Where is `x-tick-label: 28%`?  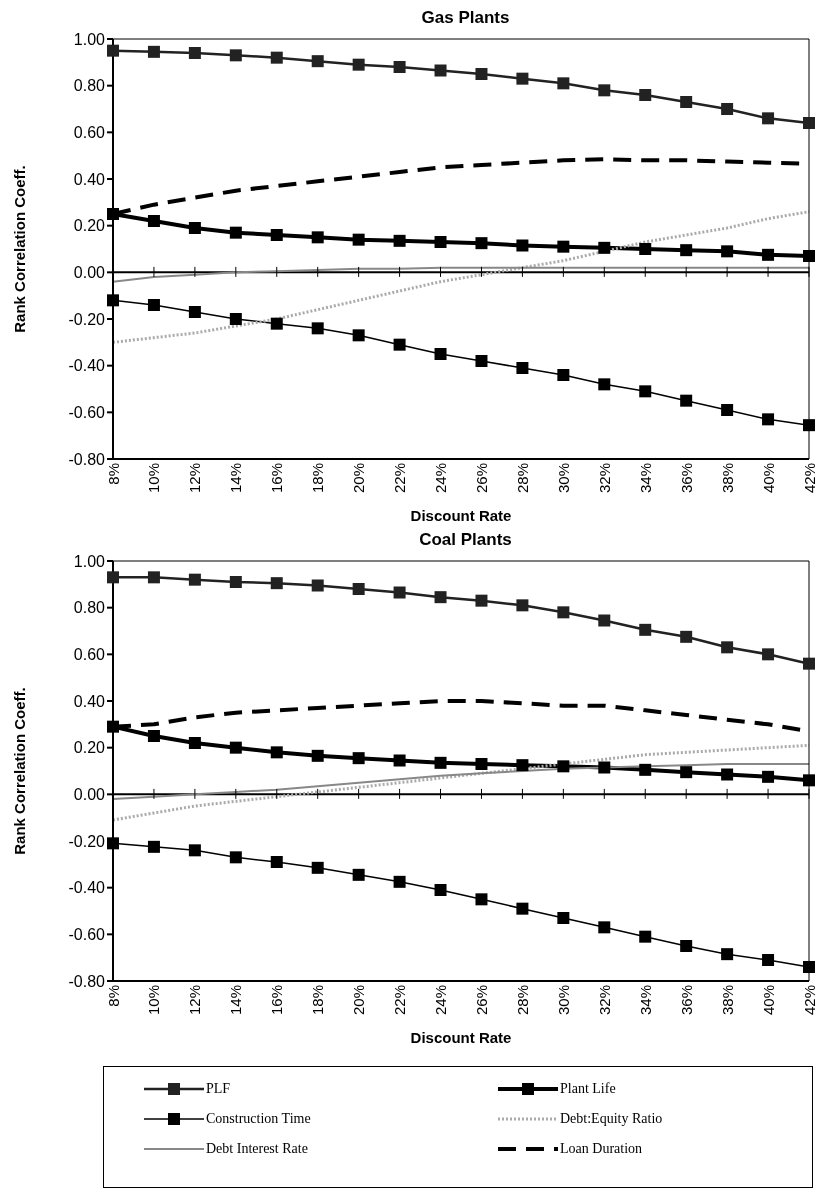
x-tick-label: 28% is located at coordinates (522, 478).